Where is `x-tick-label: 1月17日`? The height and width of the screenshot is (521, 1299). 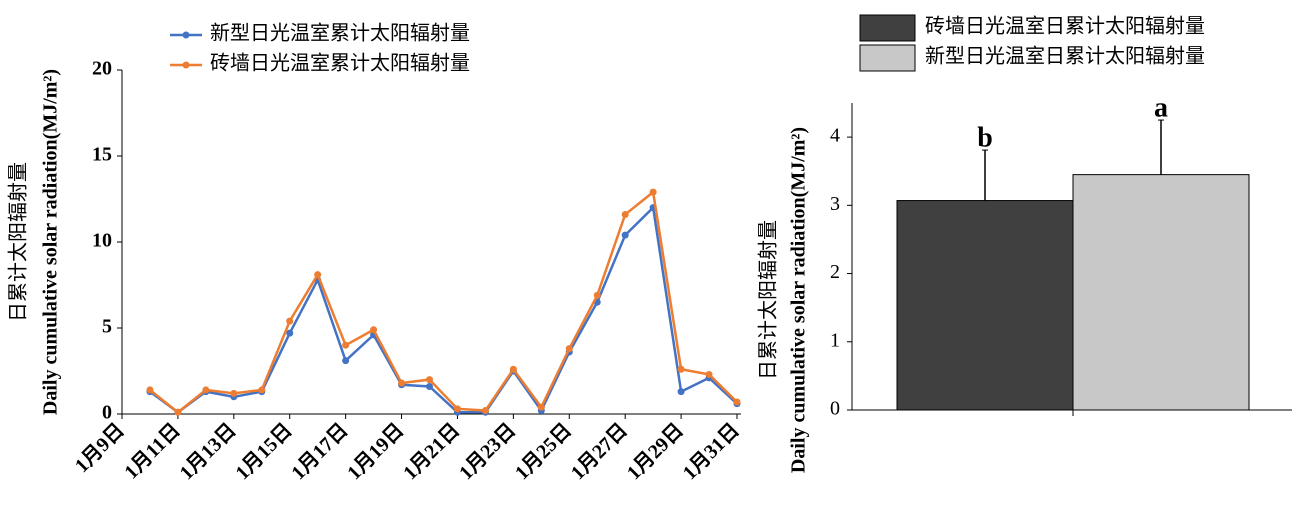 x-tick-label: 1月17日 is located at coordinates (319, 451).